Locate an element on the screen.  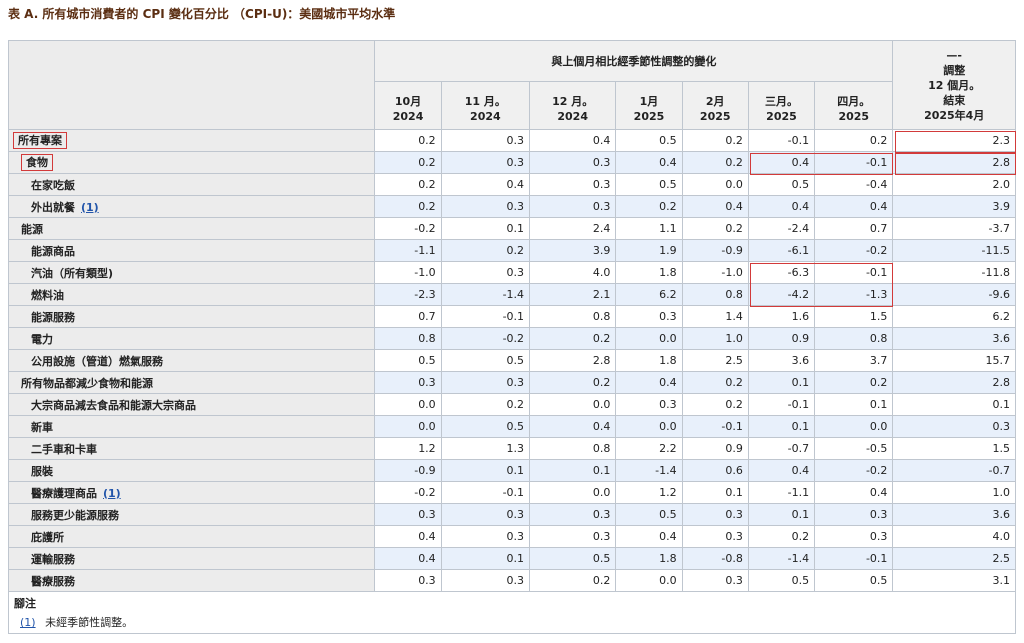
header-month: 11 月。 2024 is located at coordinates (485, 105).